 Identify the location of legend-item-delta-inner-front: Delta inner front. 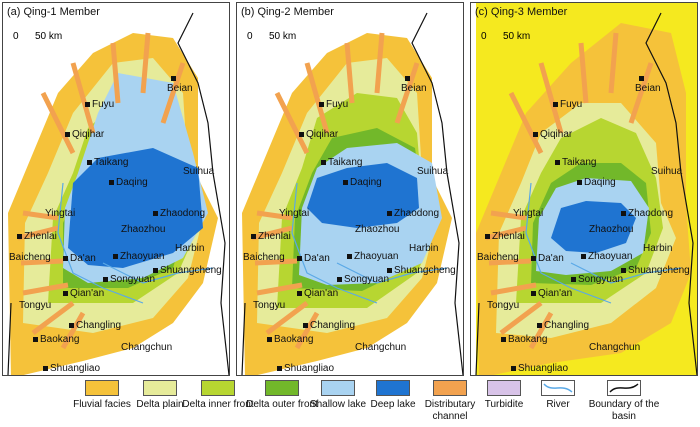
(218, 395).